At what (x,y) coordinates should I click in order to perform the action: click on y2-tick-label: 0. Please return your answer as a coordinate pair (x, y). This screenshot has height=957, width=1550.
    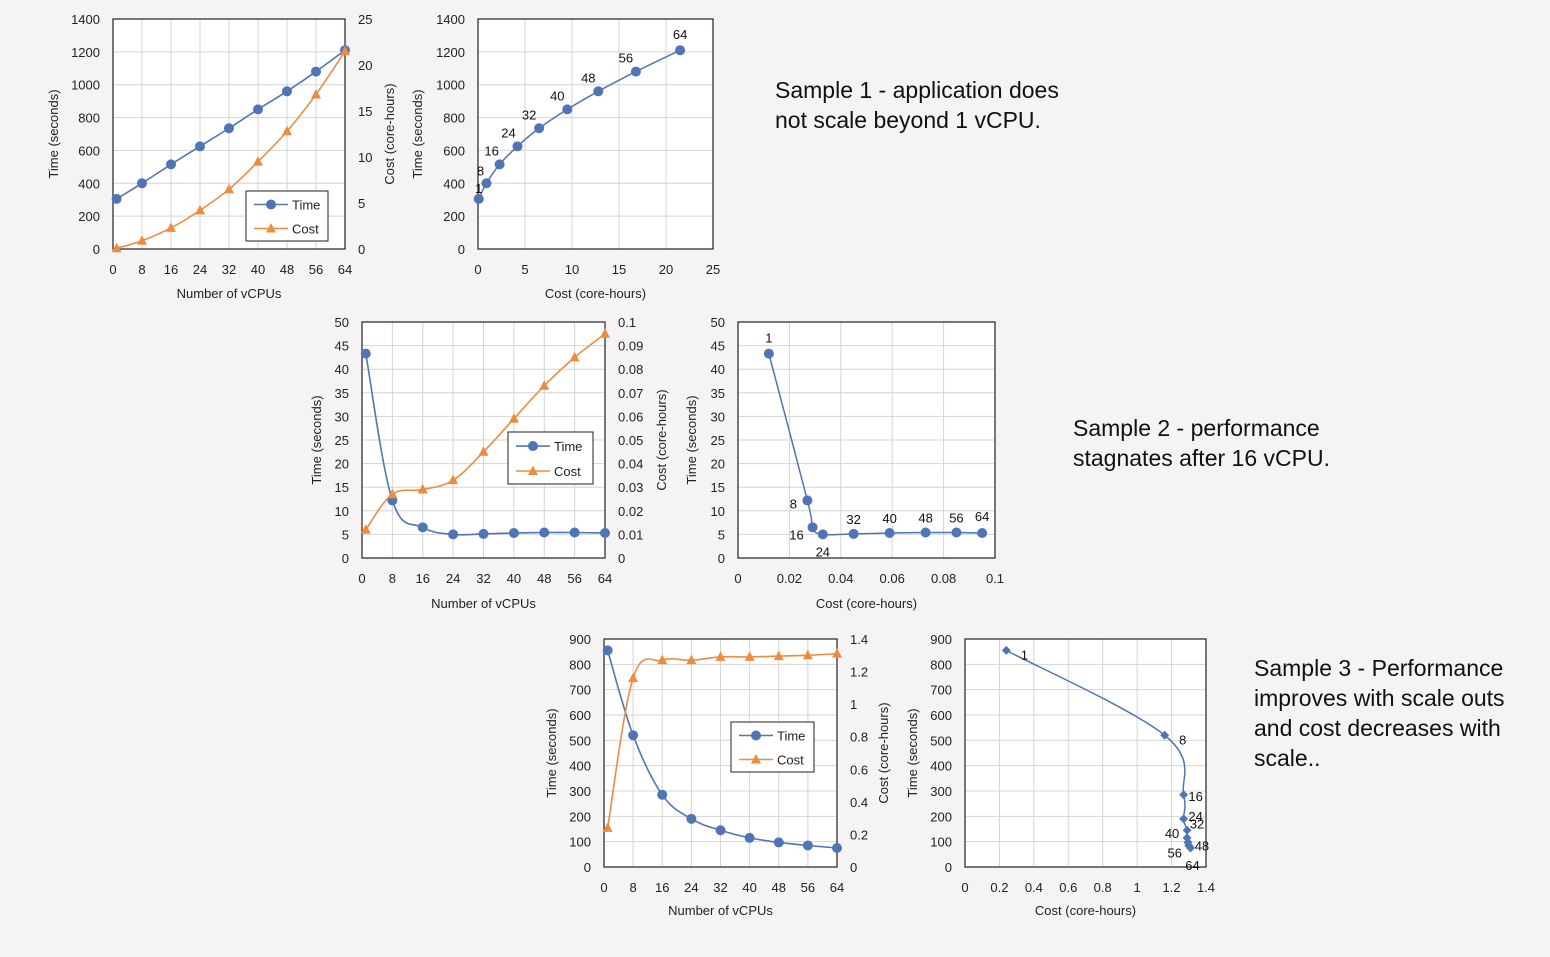
    Looking at the image, I should click on (853, 867).